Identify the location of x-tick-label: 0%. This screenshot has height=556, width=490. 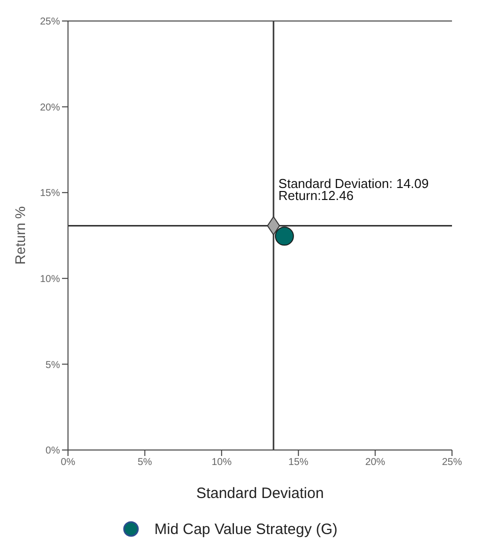
(68, 462).